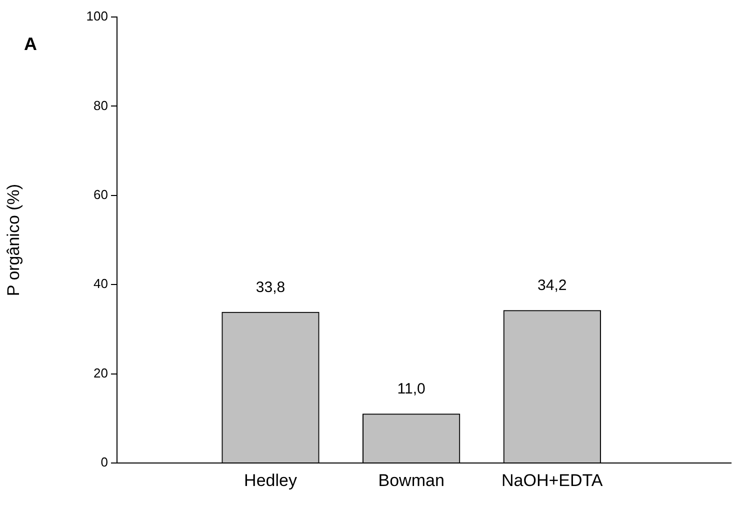 Image resolution: width=732 pixels, height=519 pixels. I want to click on y-tick-label: 40, so click(101, 284).